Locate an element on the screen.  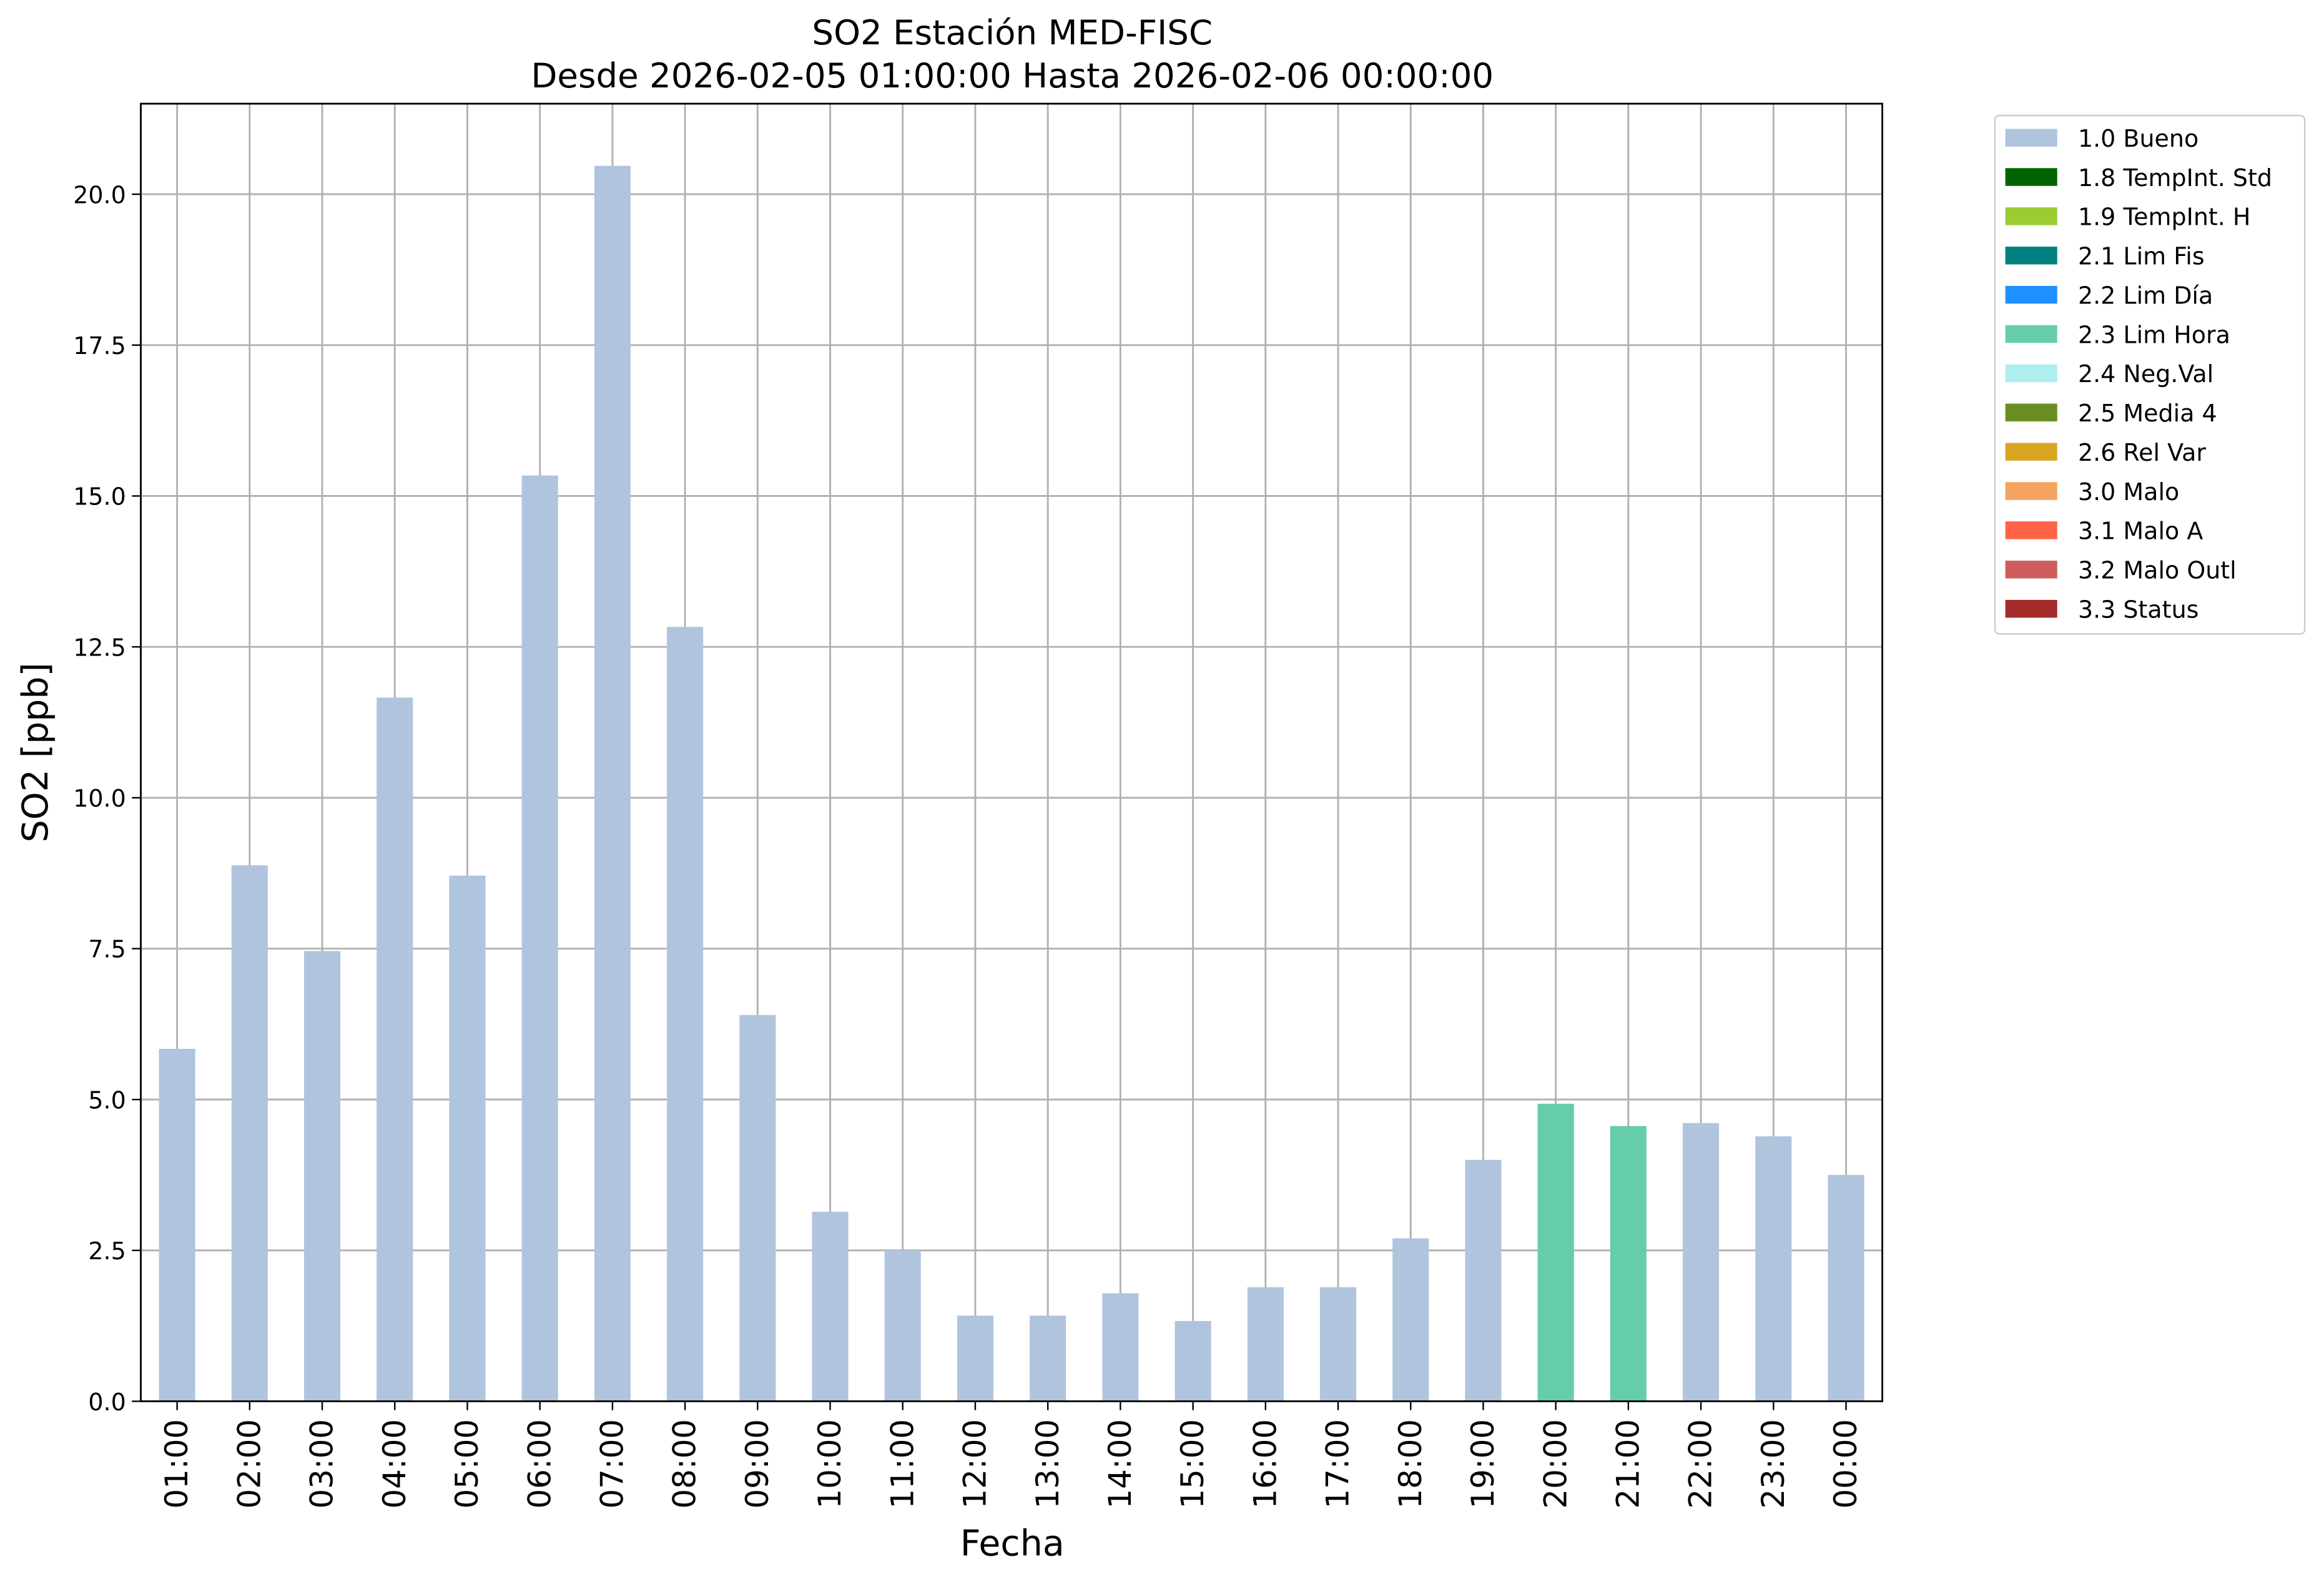
legend-label: 2.2 Lim Día is located at coordinates (2145, 295).